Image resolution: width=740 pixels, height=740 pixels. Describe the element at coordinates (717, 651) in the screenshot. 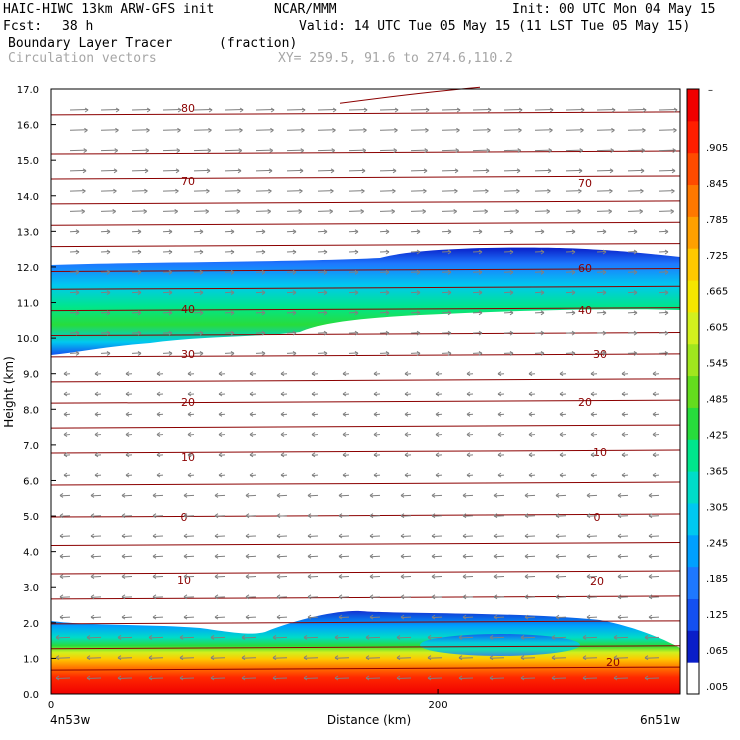

I see `colorbar-label: .065` at that location.